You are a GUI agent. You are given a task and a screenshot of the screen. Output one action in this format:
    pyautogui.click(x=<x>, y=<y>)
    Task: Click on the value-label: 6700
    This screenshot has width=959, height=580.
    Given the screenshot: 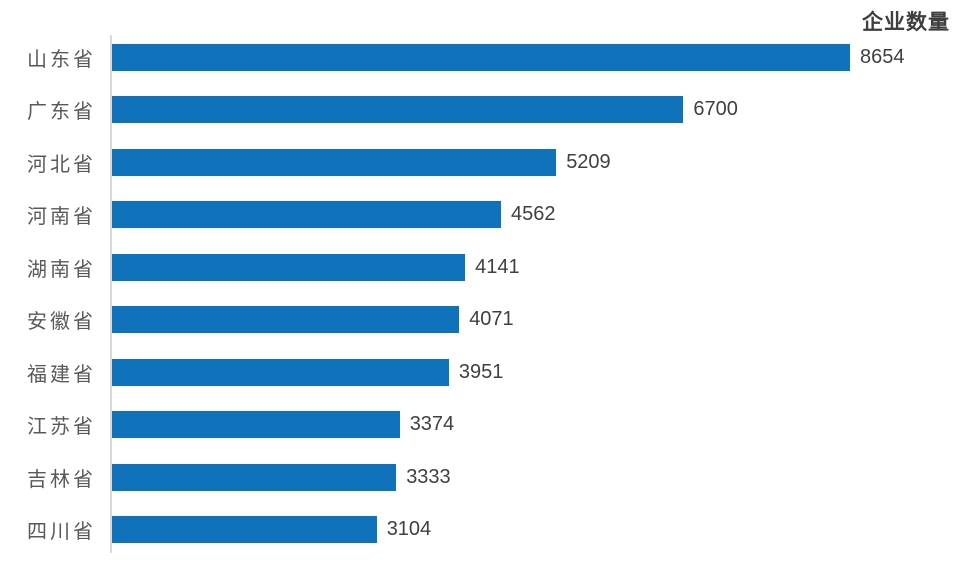 What is the action you would take?
    pyautogui.click(x=715, y=109)
    